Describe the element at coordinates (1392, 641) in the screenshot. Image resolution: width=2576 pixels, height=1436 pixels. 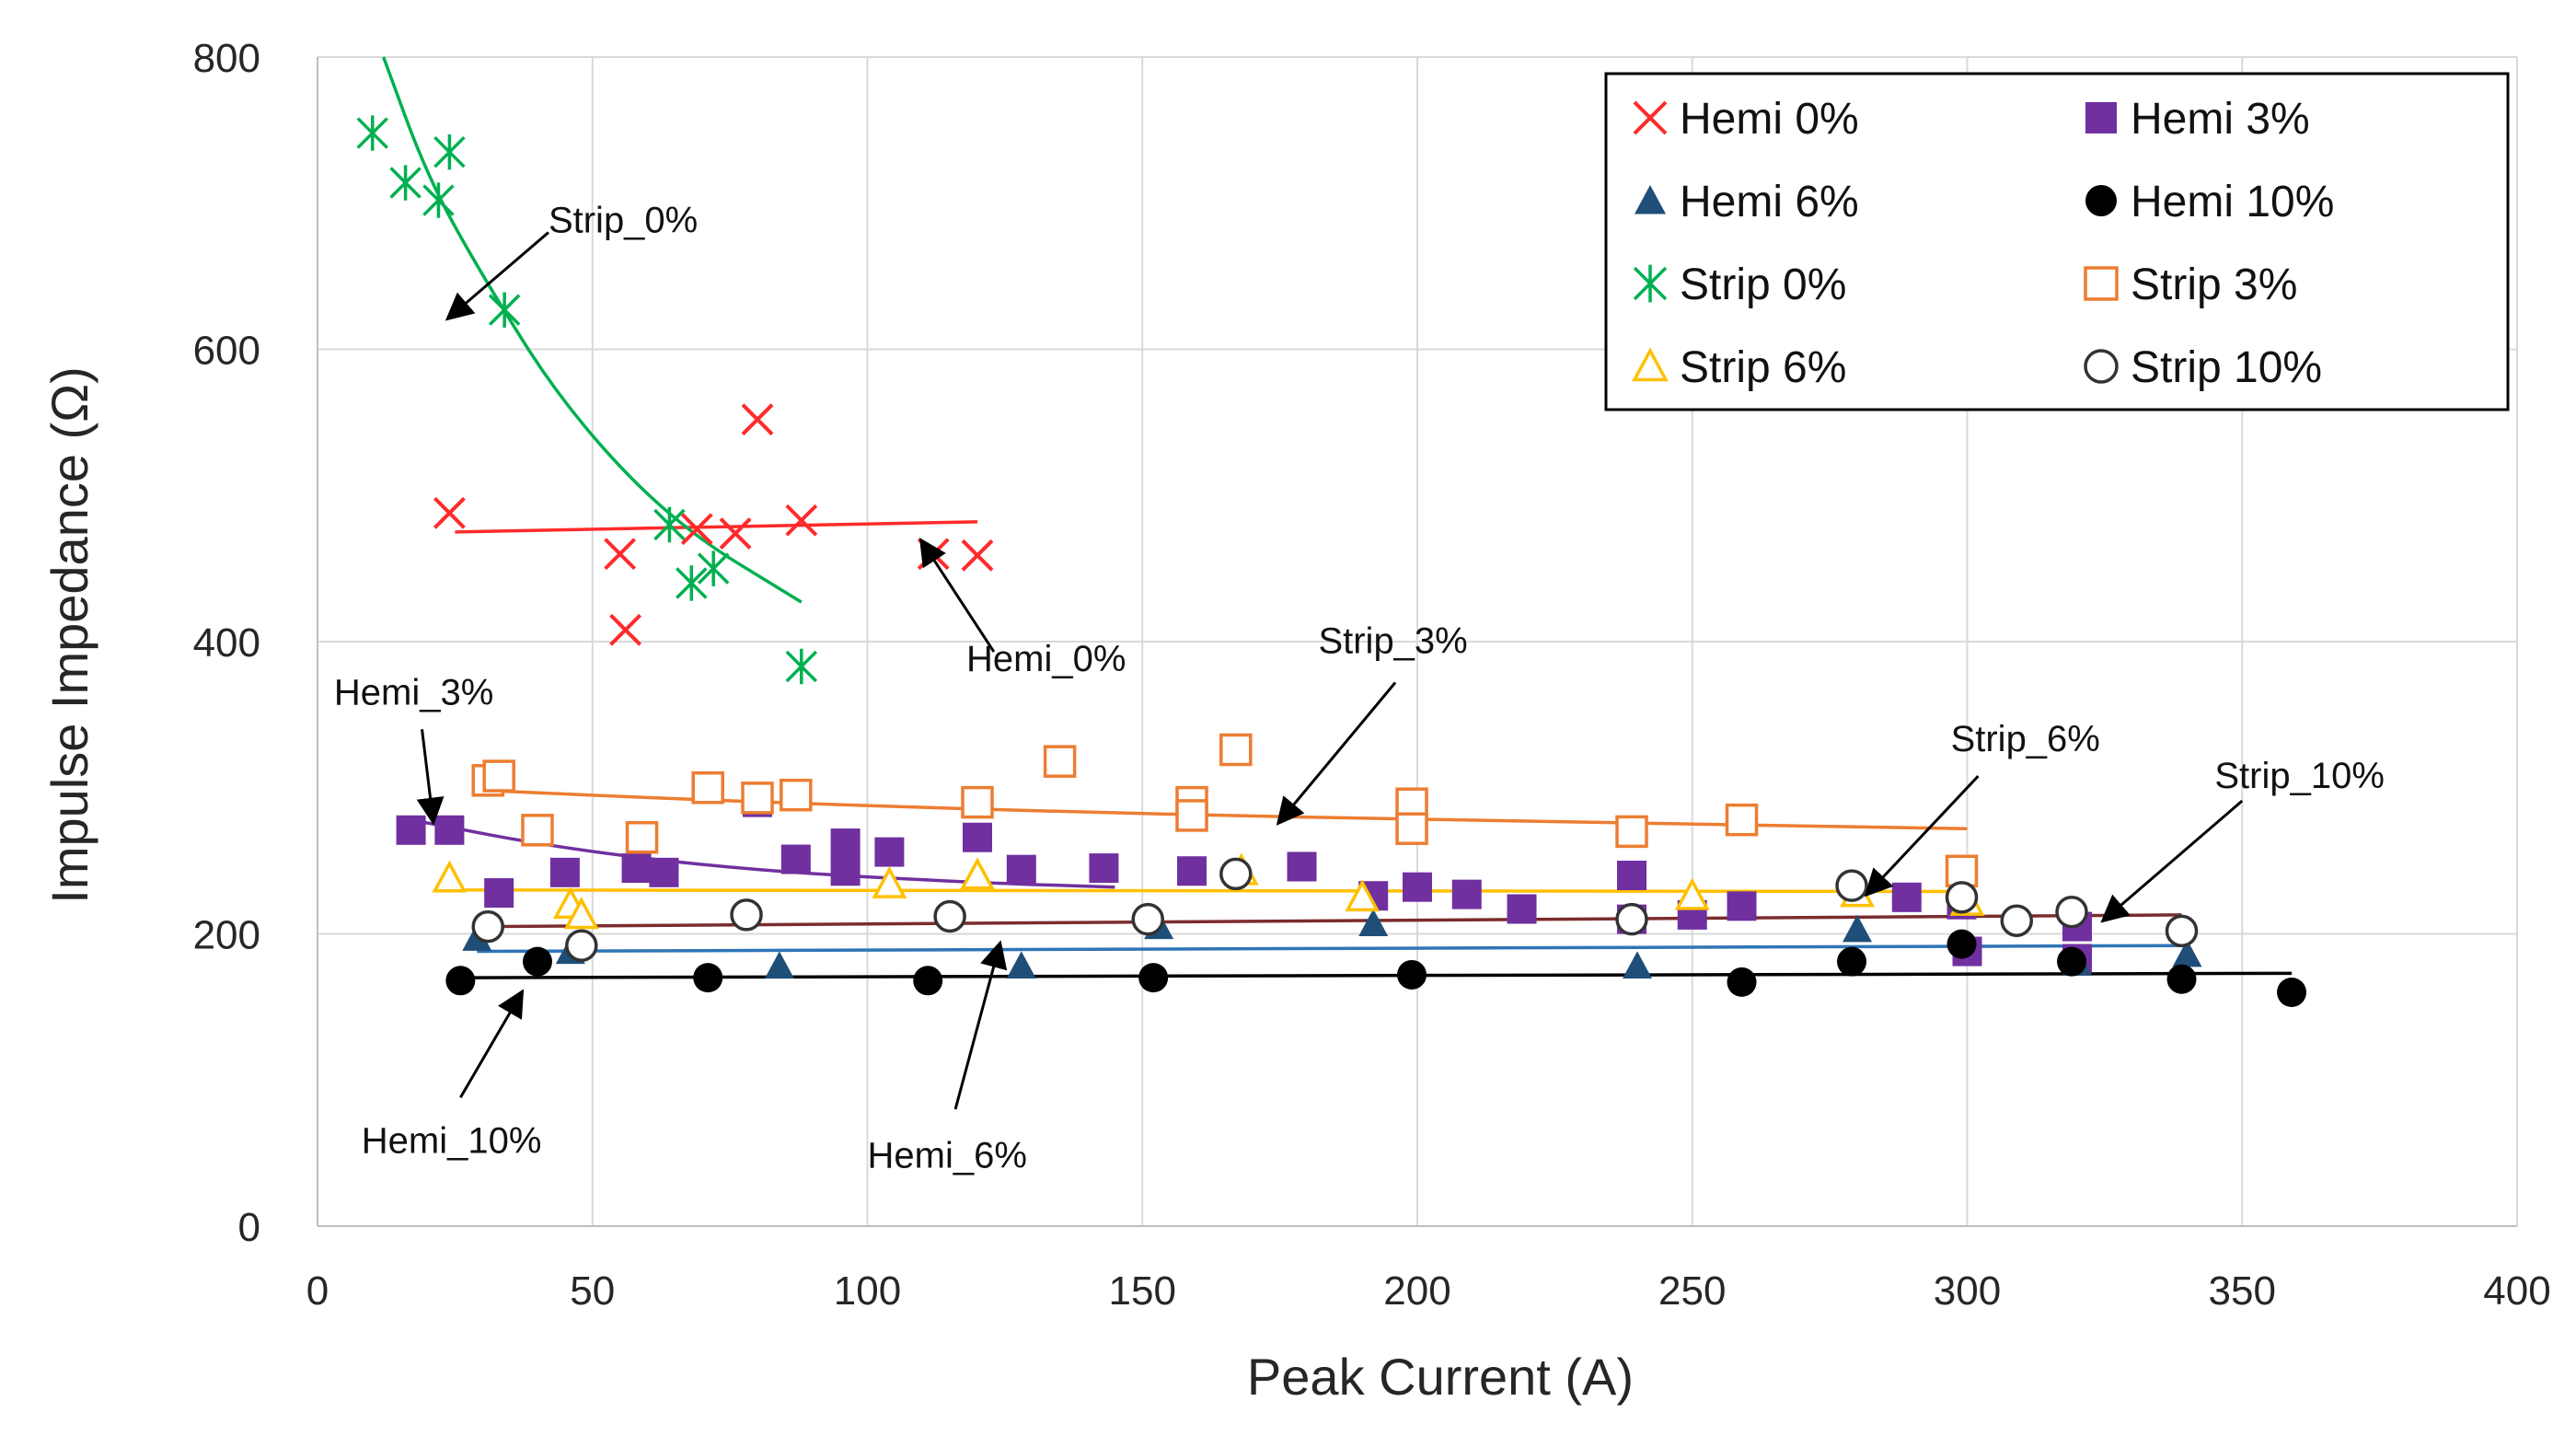
I see `annotation-label: Strip_3%` at that location.